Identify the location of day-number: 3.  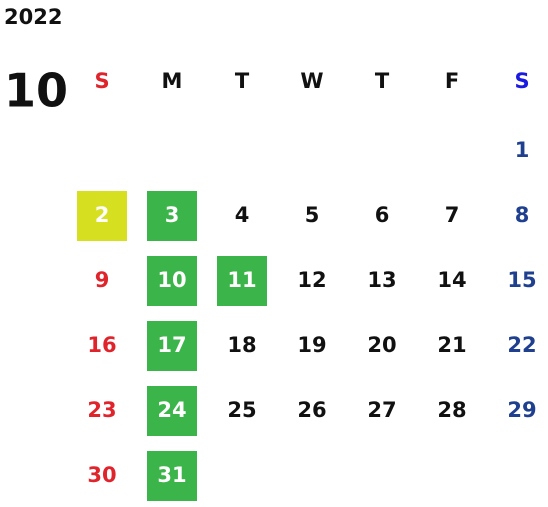
(172, 215).